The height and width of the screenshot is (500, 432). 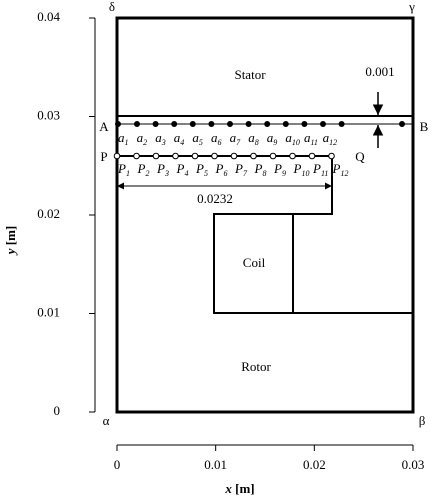 I want to click on axis-var: x, so click(x=228, y=488).